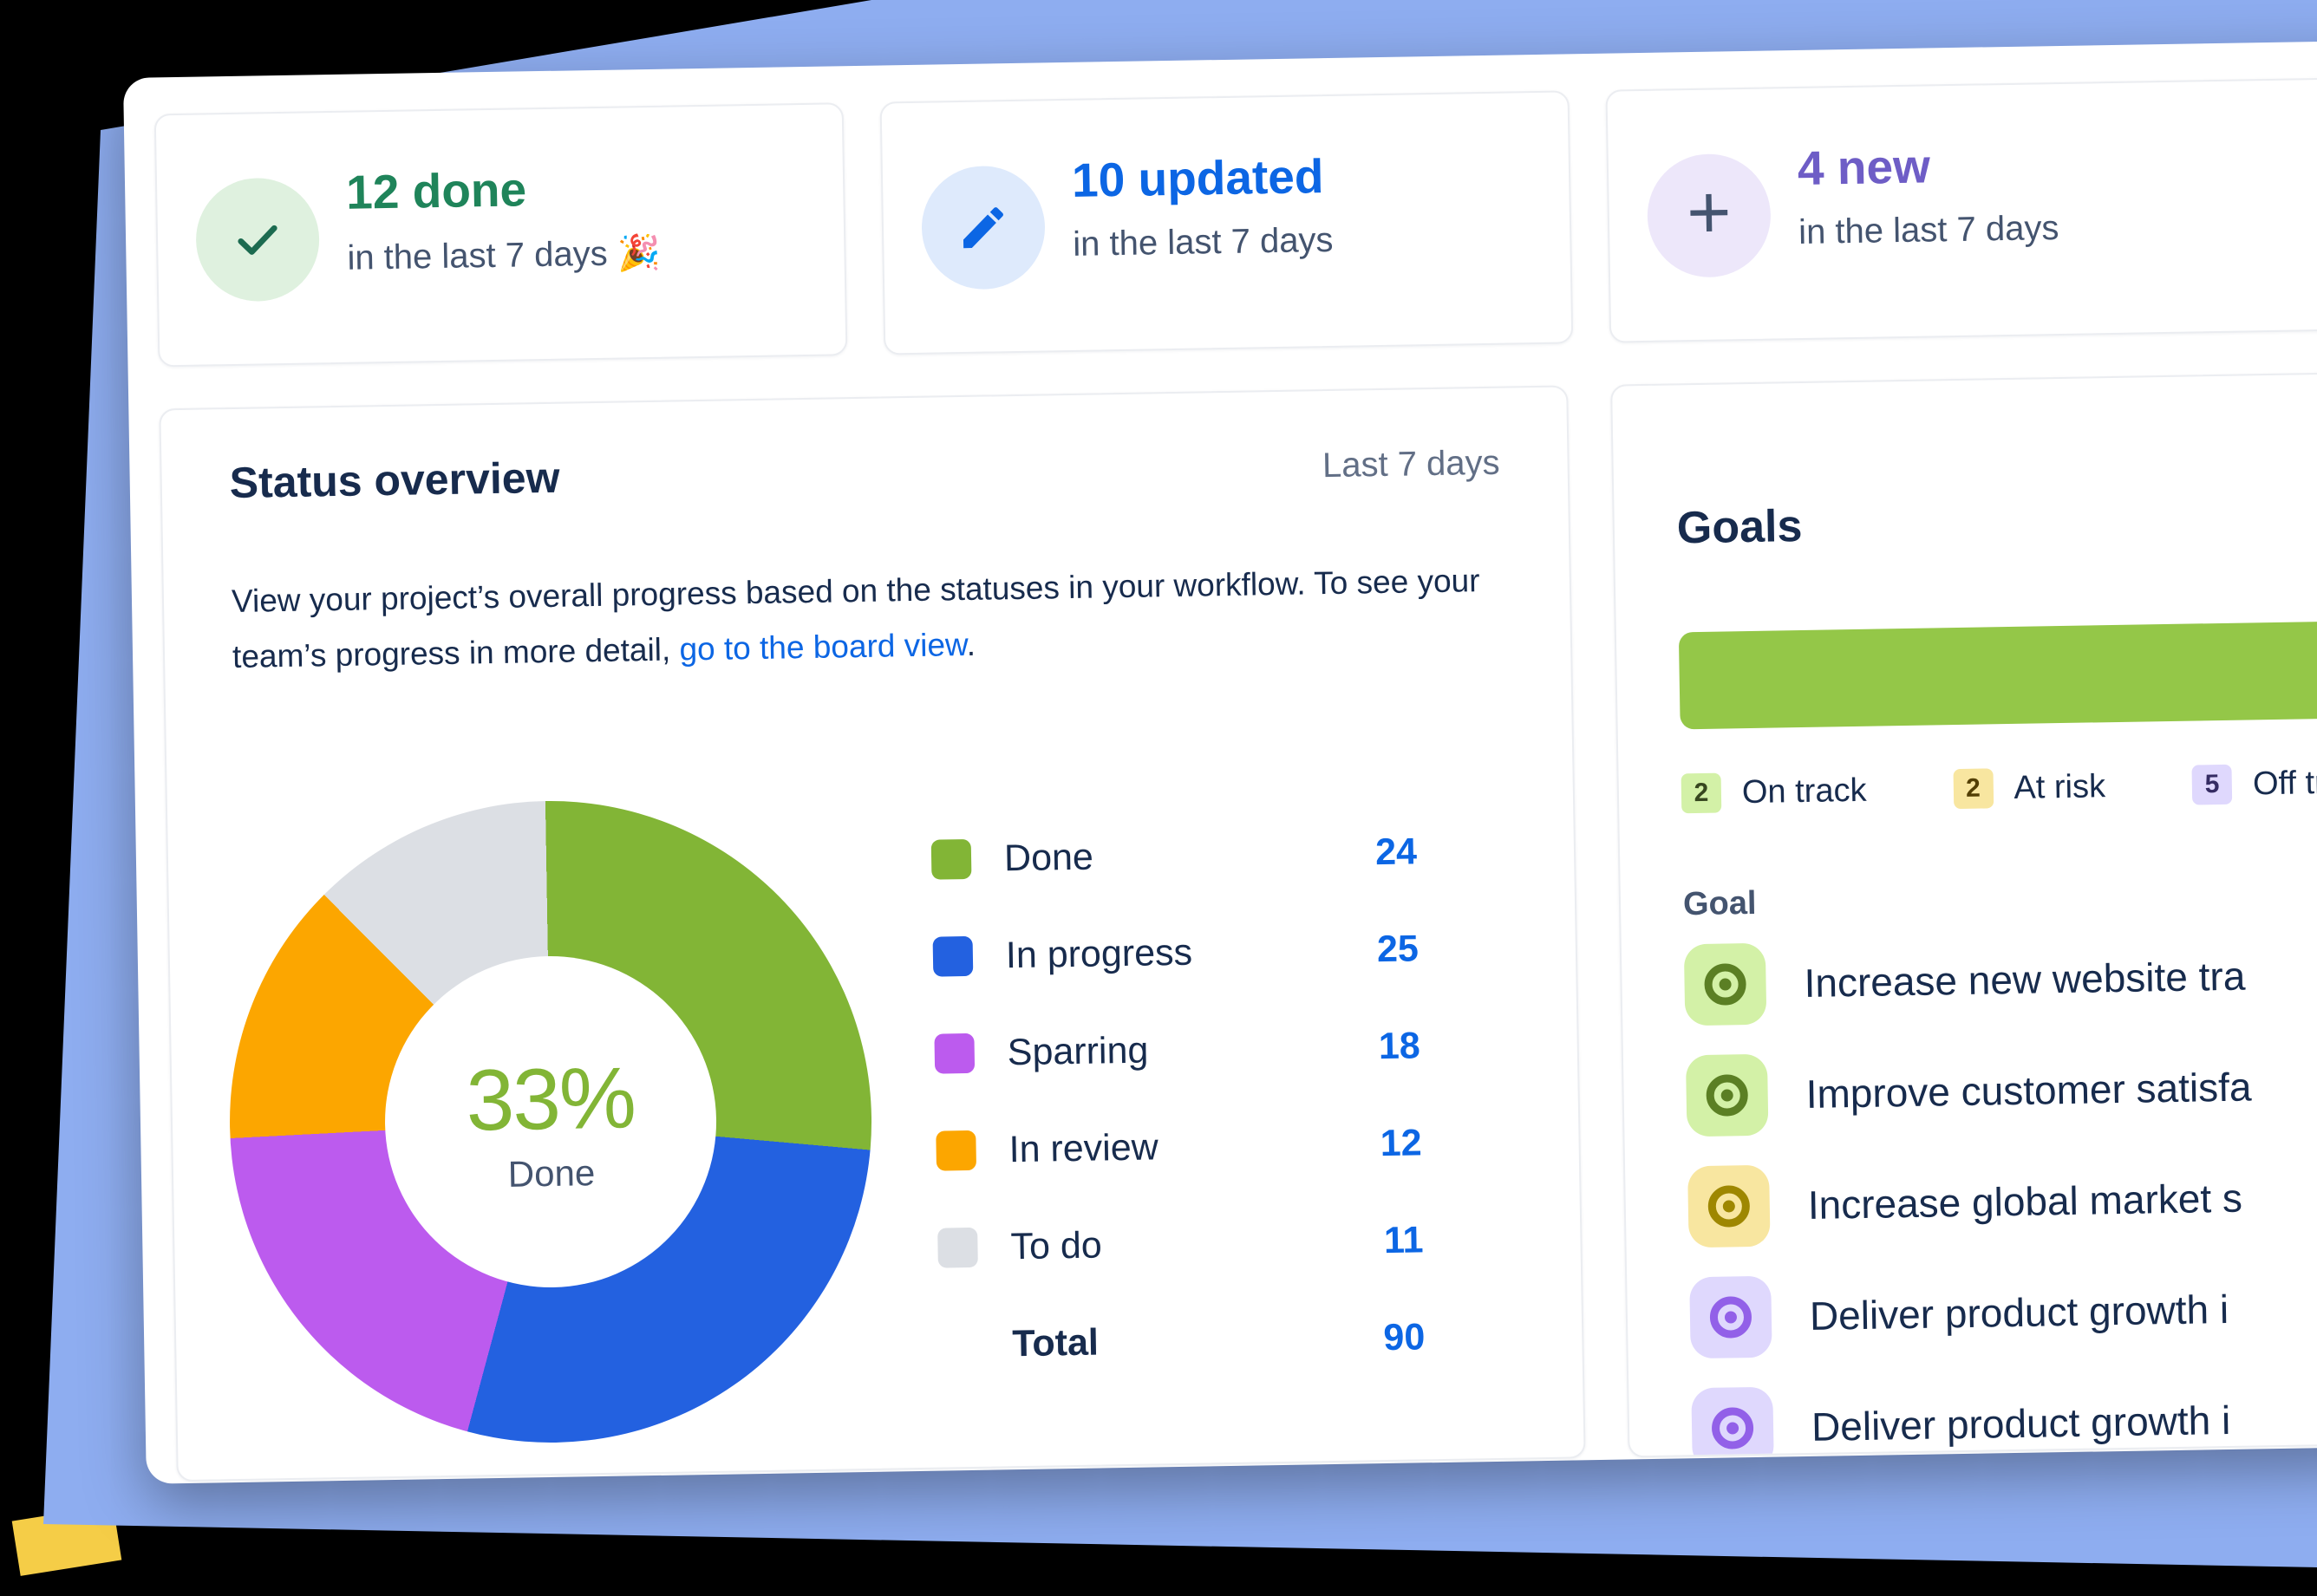 This screenshot has width=2317, height=1596. I want to click on legend-row-to-do: To do 11, so click(1180, 1243).